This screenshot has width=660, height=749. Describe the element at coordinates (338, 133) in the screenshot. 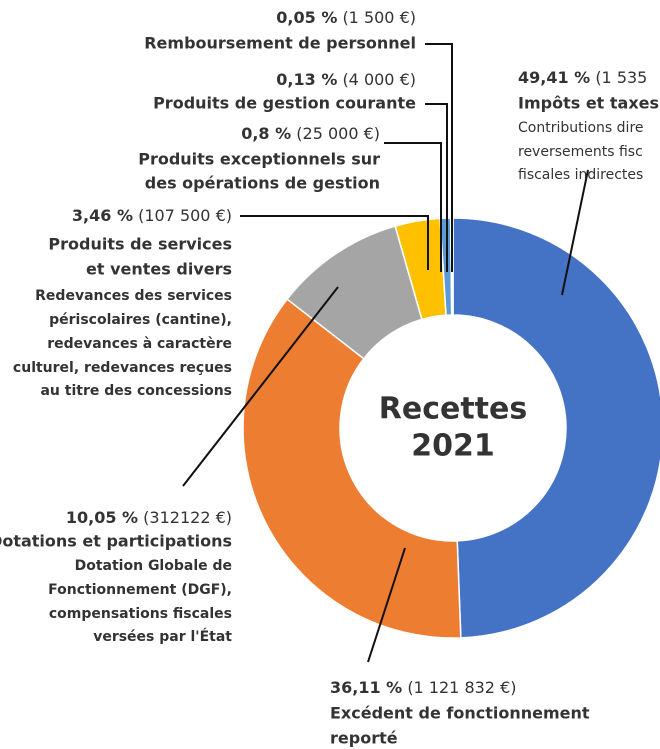

I see `amount: (25 000 €)` at that location.